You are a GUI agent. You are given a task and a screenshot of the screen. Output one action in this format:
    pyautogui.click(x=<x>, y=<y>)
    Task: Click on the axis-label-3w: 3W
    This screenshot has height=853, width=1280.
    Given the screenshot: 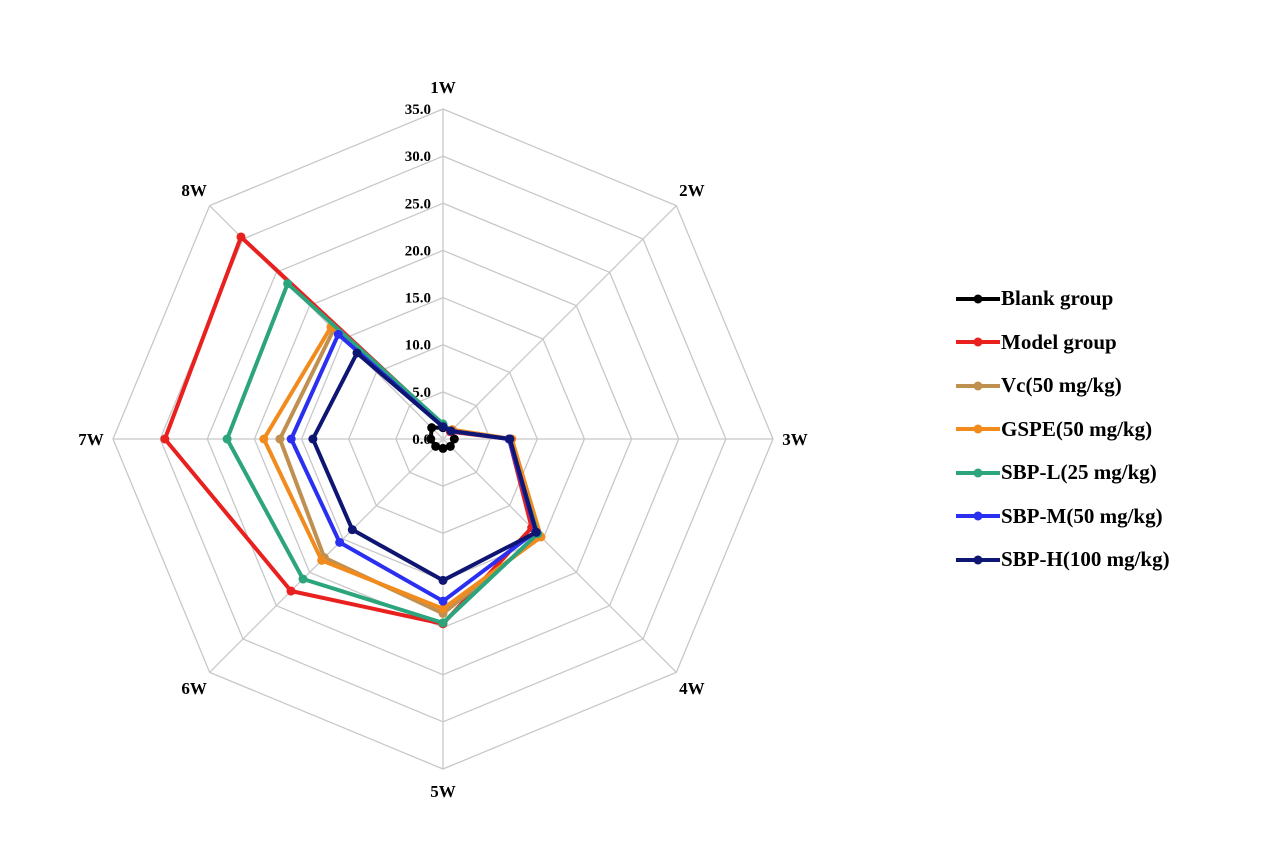 What is the action you would take?
    pyautogui.click(x=795, y=439)
    